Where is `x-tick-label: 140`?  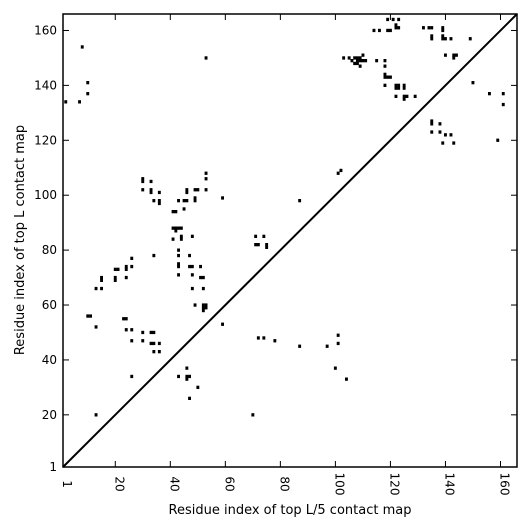 x-tick-label: 140 is located at coordinates (449, 484).